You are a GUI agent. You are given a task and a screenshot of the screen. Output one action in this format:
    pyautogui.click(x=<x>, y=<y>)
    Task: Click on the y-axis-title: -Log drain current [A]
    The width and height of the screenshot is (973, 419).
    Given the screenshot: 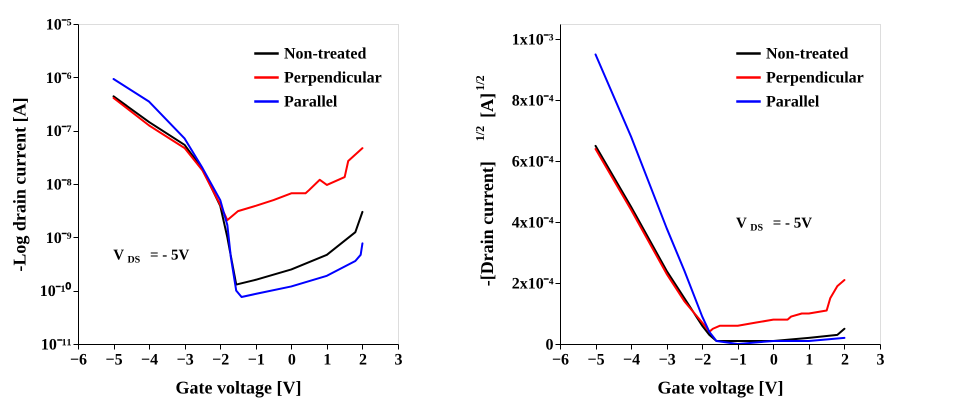 What is the action you would take?
    pyautogui.click(x=20, y=184)
    